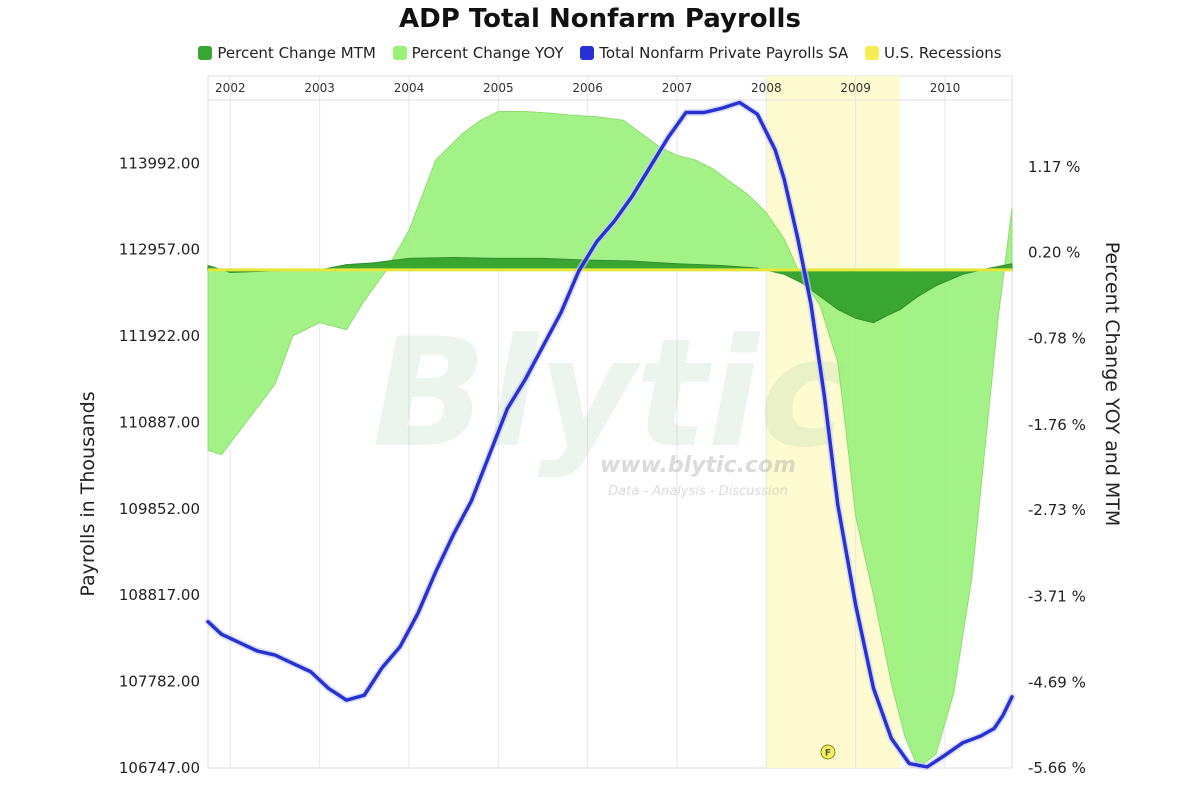 The width and height of the screenshot is (1200, 800). I want to click on left-tick-label: 112957.00, so click(159, 250).